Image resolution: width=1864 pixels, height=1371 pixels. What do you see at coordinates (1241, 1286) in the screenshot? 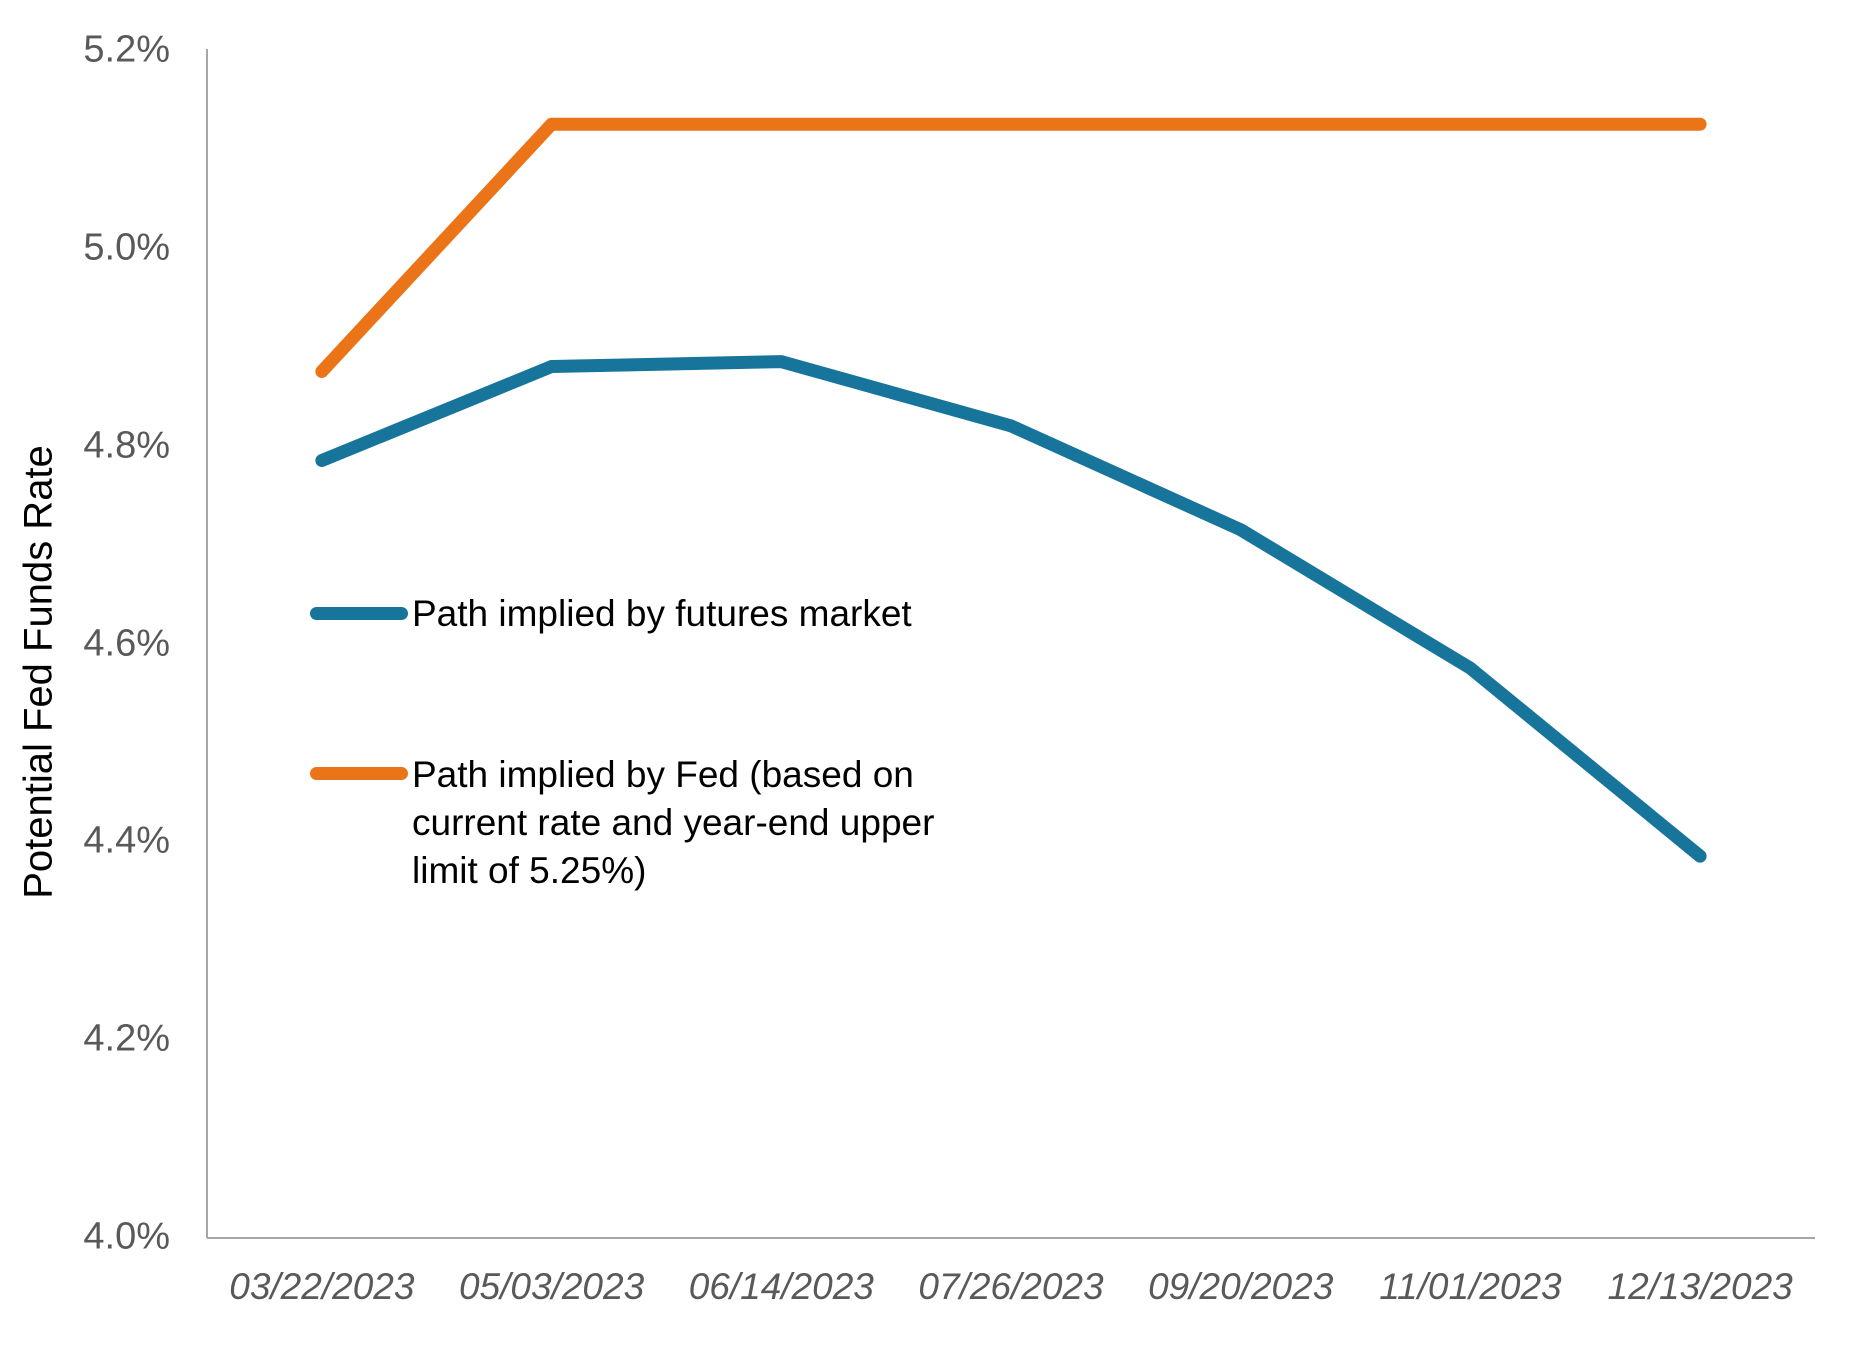
I see `x-tick-label: 09/20/2023` at bounding box center [1241, 1286].